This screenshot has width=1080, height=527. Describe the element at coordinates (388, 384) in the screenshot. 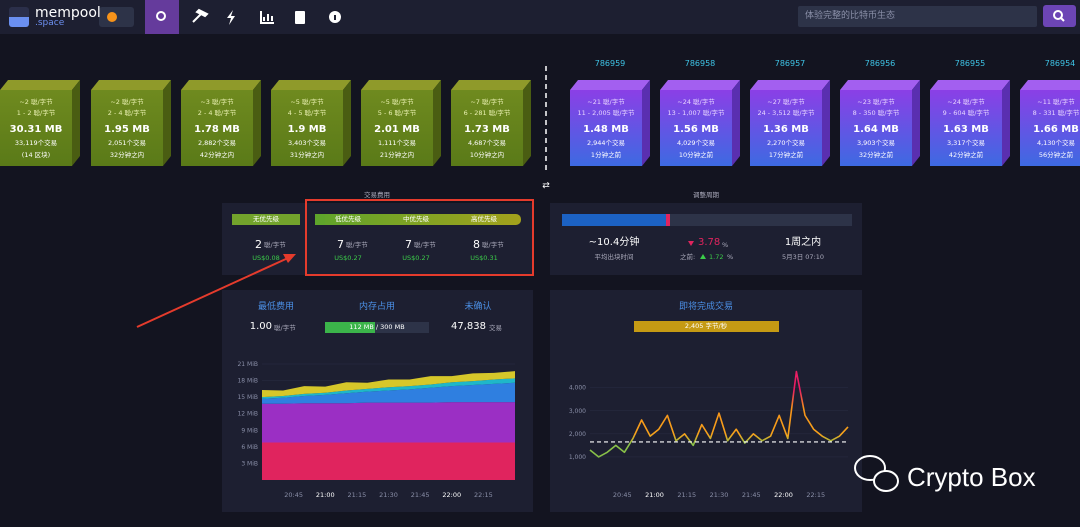

I see `area-layer` at that location.